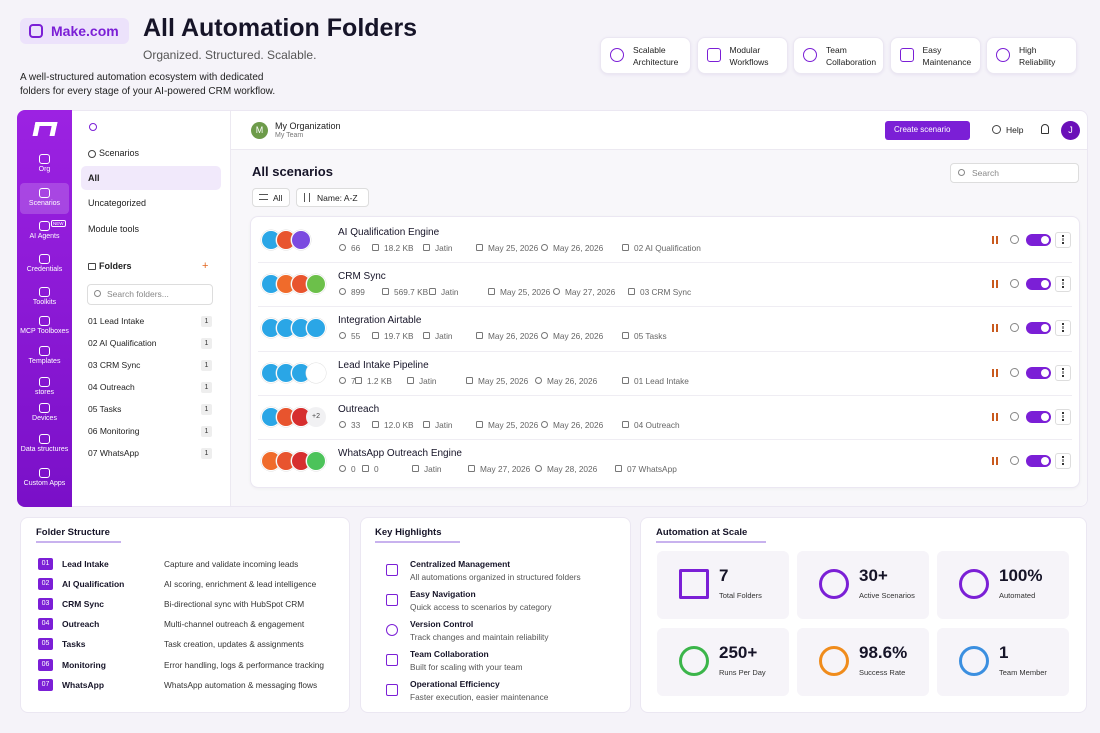  I want to click on nav-item: All, so click(94, 178).